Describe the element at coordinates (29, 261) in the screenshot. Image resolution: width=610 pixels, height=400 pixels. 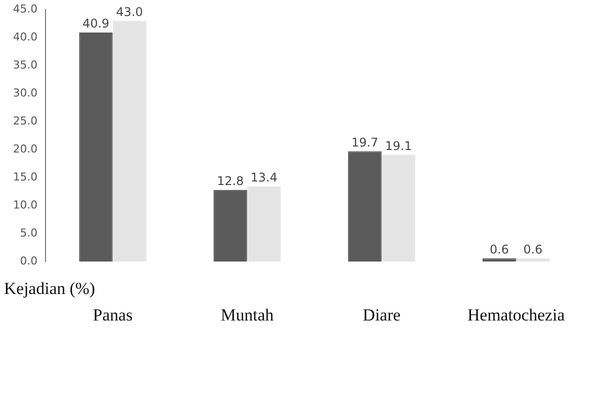
I see `y-tick-label: 0.0` at that location.